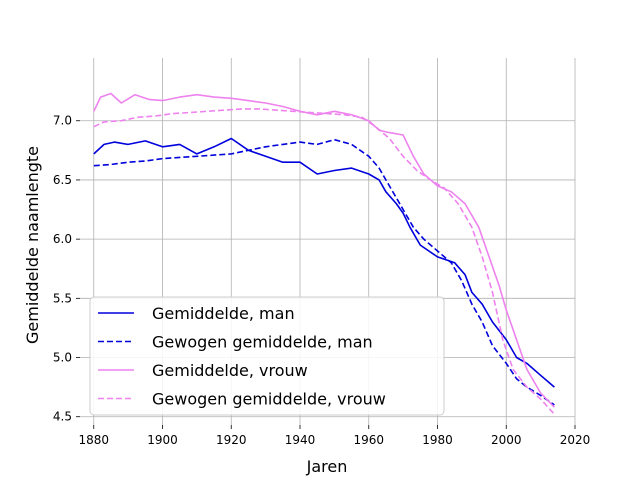  What do you see at coordinates (437, 440) in the screenshot?
I see `x-tick-label: 1980` at bounding box center [437, 440].